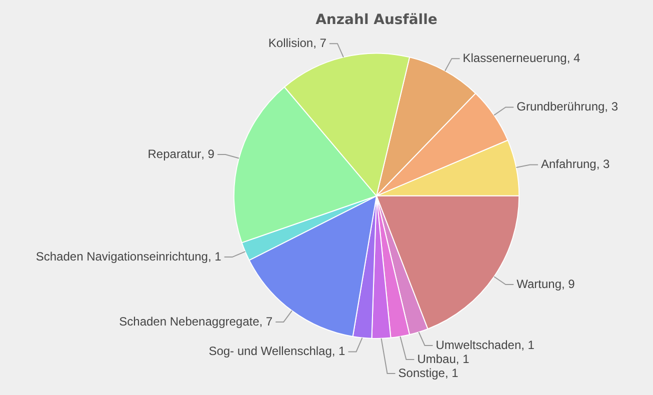  What do you see at coordinates (479, 345) in the screenshot?
I see `slice-label: Umweltschaden` at bounding box center [479, 345].